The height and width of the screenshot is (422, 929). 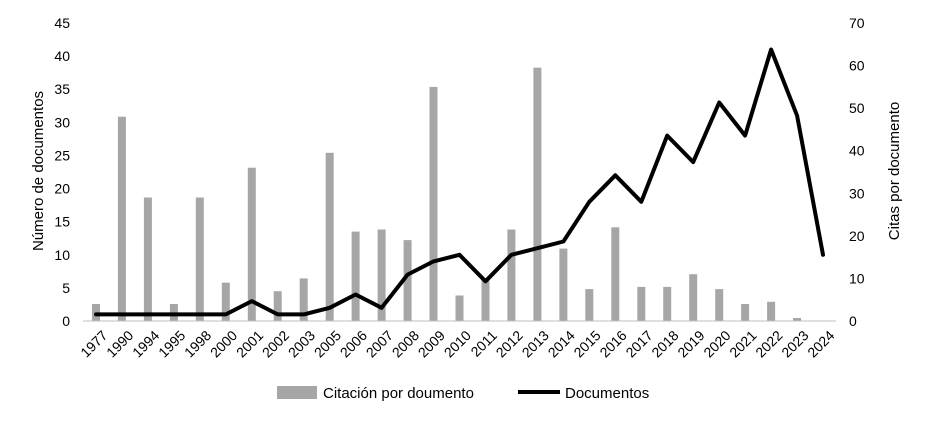 What do you see at coordinates (329, 236) in the screenshot?
I see `bar-2005` at bounding box center [329, 236].